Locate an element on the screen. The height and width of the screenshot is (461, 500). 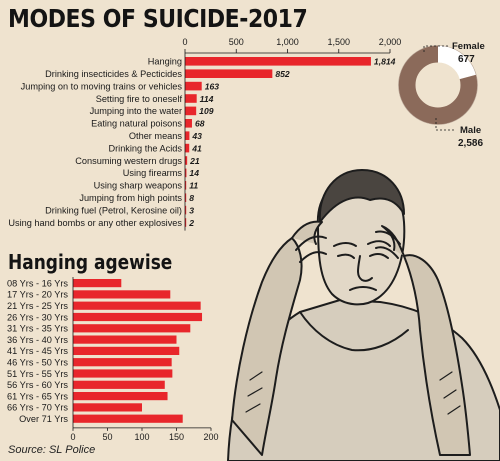
donut-outline is located at coordinates (438, 85).